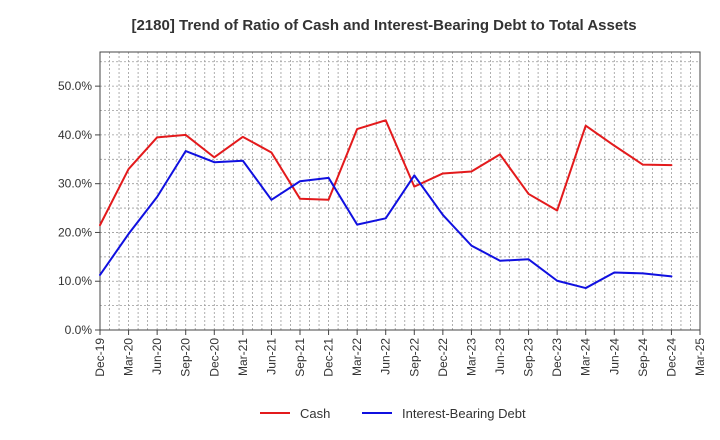 This screenshot has width=720, height=440. Describe the element at coordinates (75, 208) in the screenshot. I see `y-tick-labels: 0.0% 10.0% 20.0% 30.0% 40.0% 50.0%` at that location.